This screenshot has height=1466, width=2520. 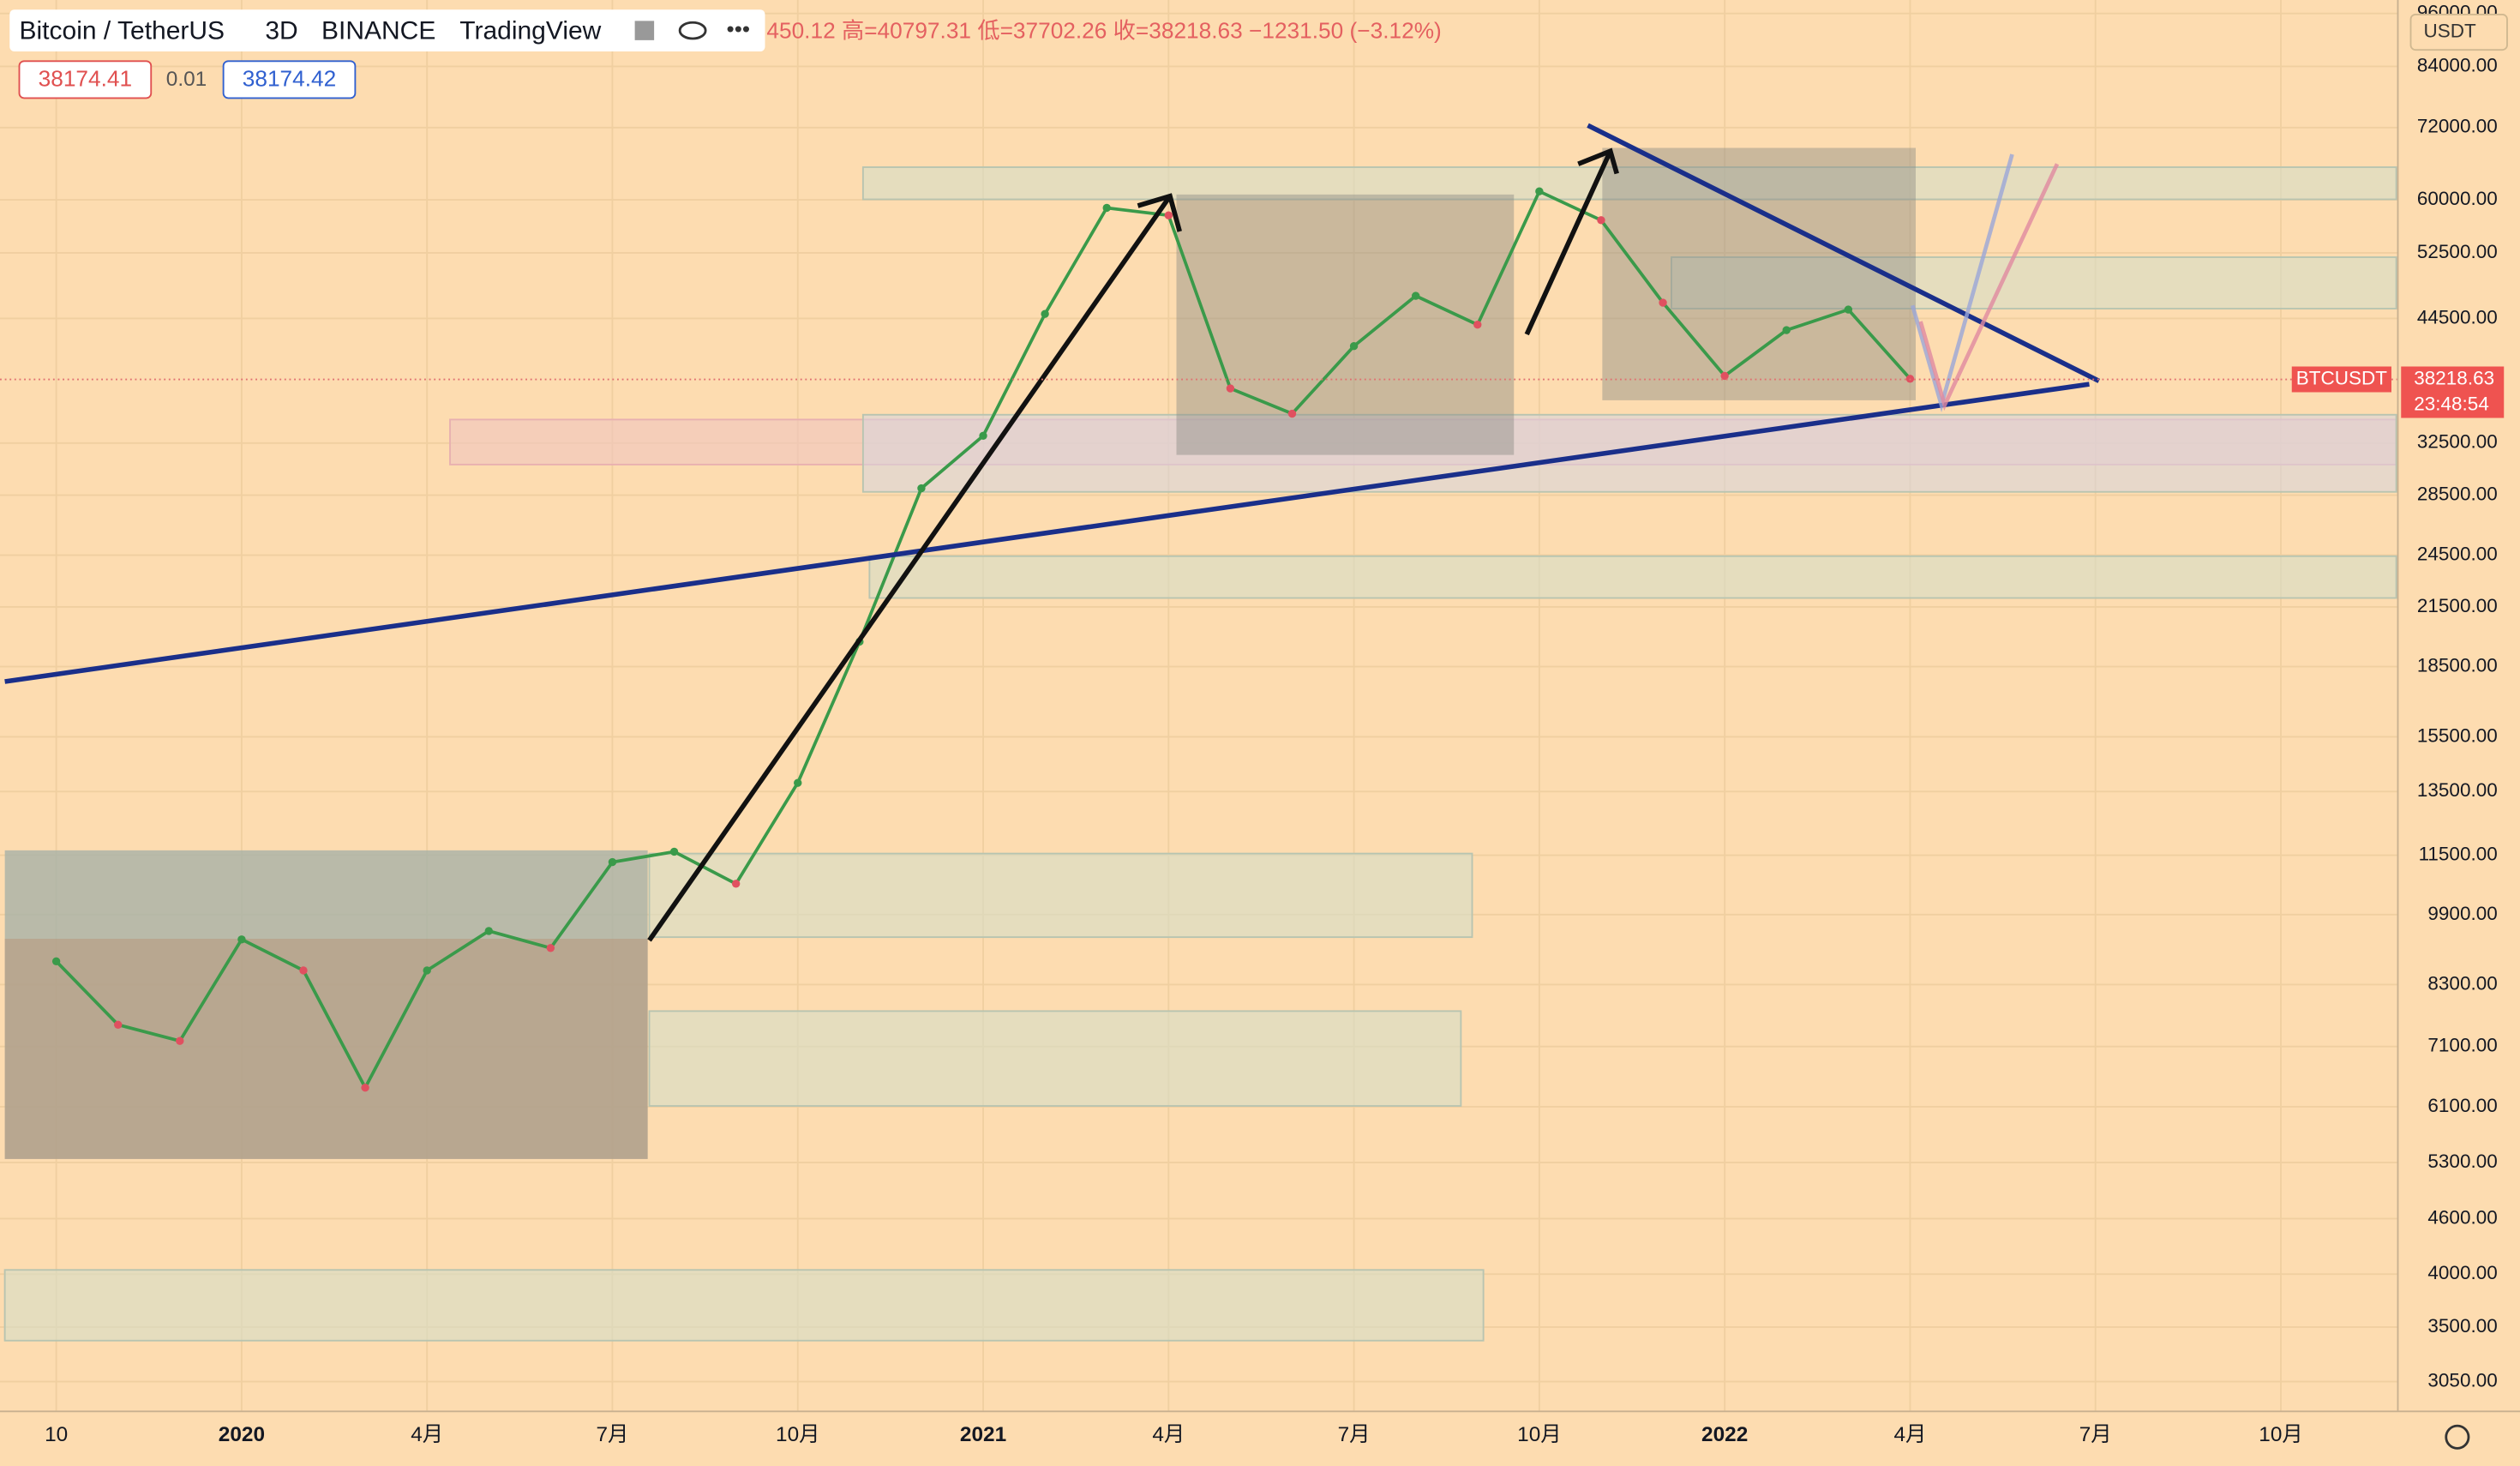 I want to click on symbol: Bitcoin / TetherUS, so click(x=123, y=31).